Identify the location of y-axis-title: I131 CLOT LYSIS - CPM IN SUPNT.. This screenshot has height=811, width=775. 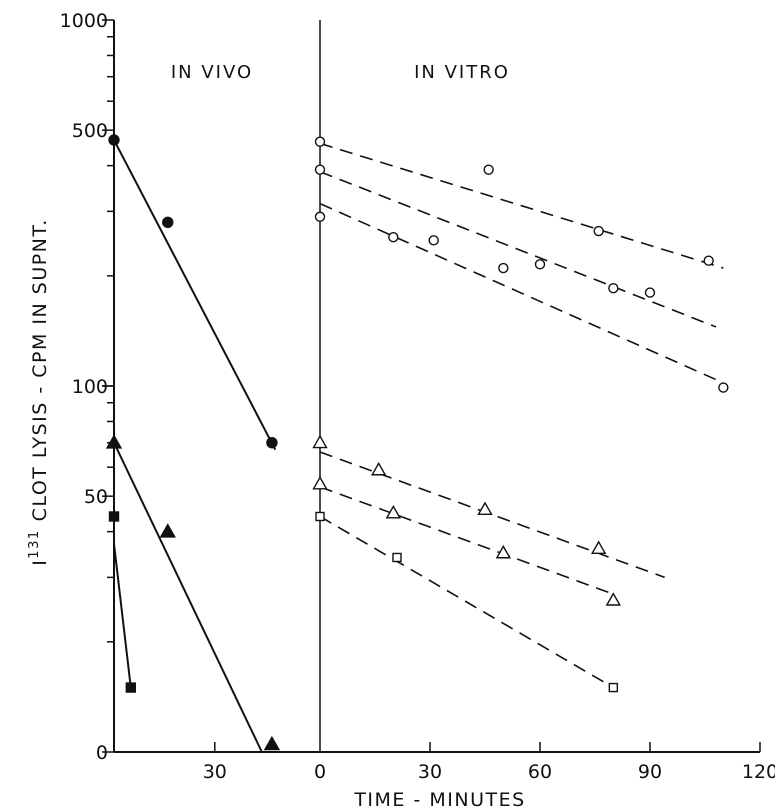
(39, 392).